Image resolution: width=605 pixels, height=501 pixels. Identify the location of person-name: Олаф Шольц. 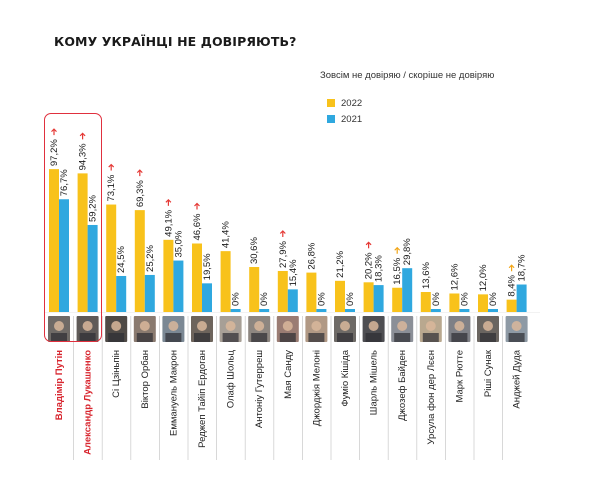
(231, 378).